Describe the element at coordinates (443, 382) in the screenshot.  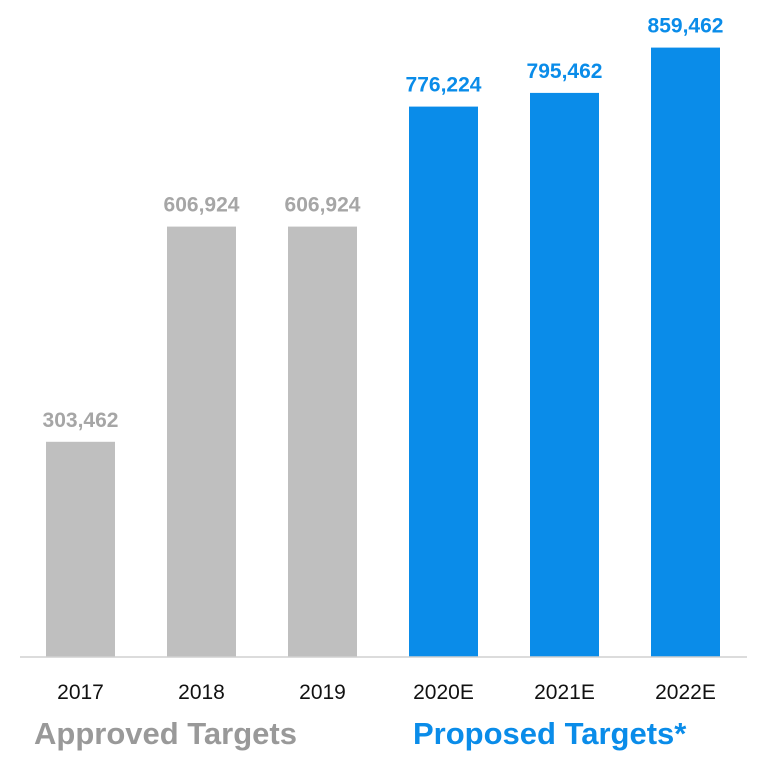
I see `bar-2020e` at that location.